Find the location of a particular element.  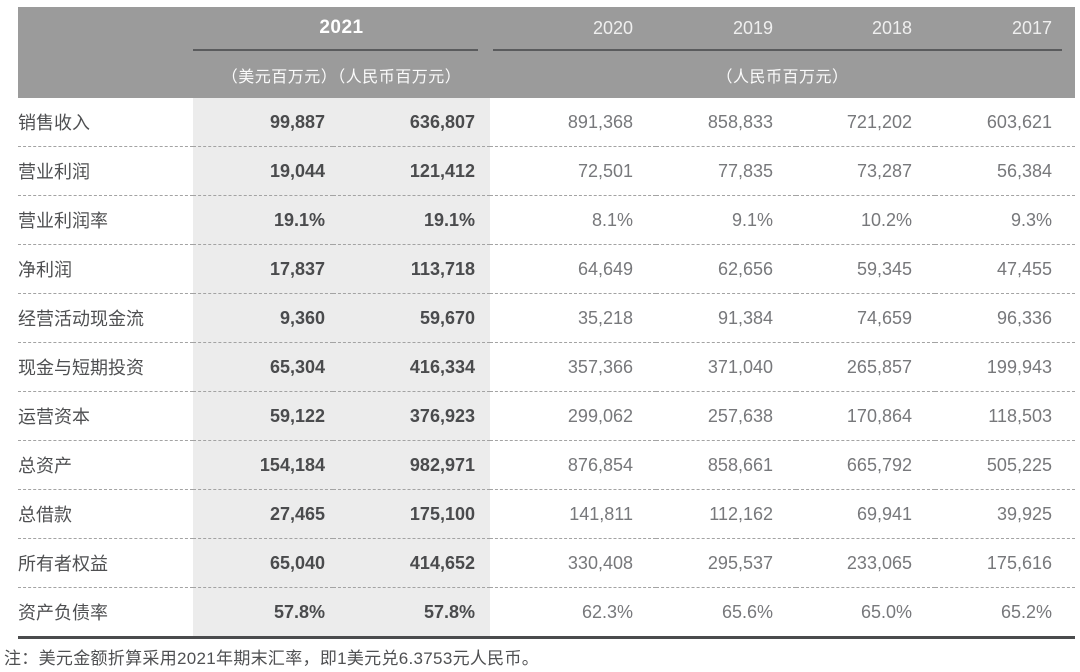

value-2021-rmb: 414,652 is located at coordinates (411, 563).